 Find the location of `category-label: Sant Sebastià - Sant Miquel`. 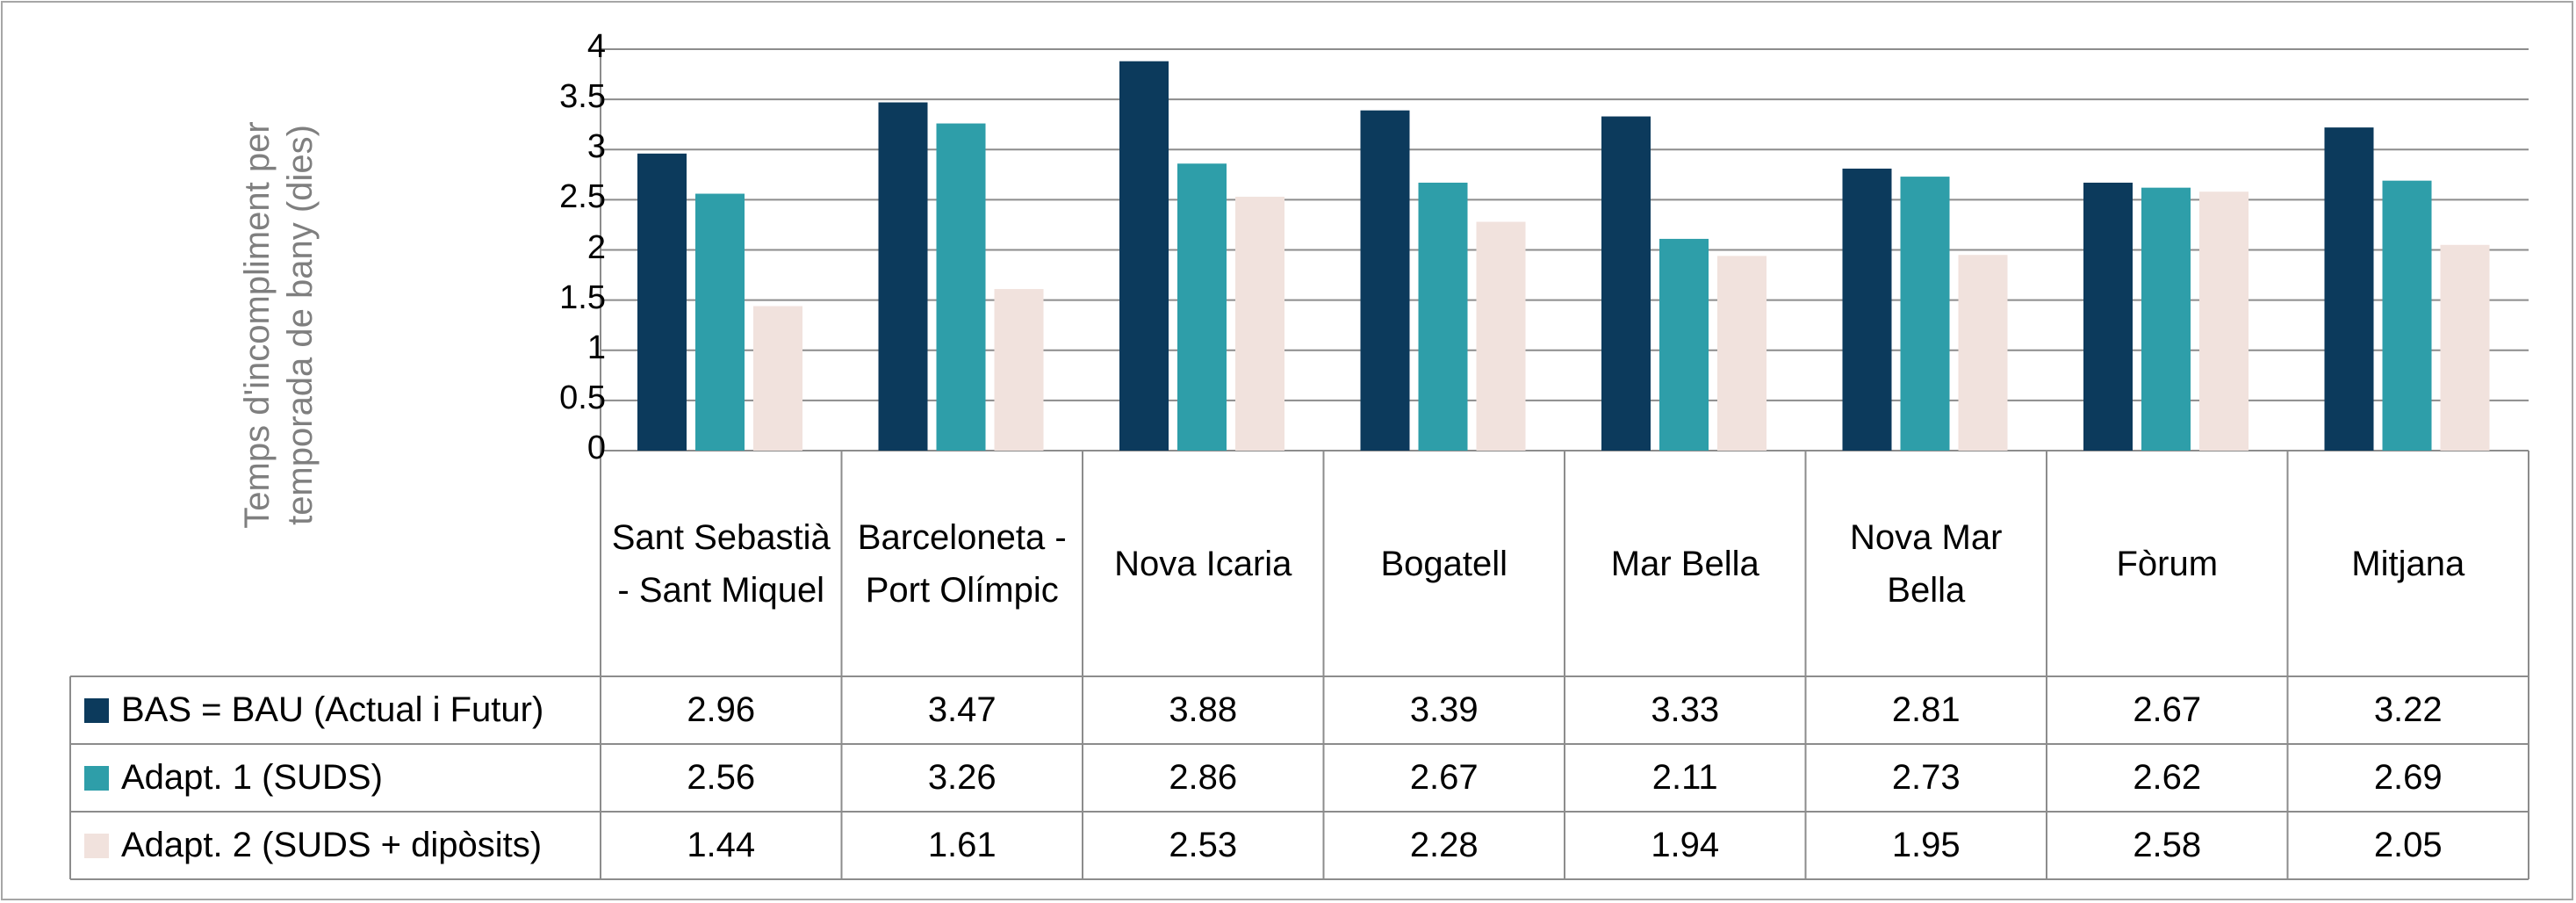

category-label: Sant Sebastià - Sant Miquel is located at coordinates (721, 564).